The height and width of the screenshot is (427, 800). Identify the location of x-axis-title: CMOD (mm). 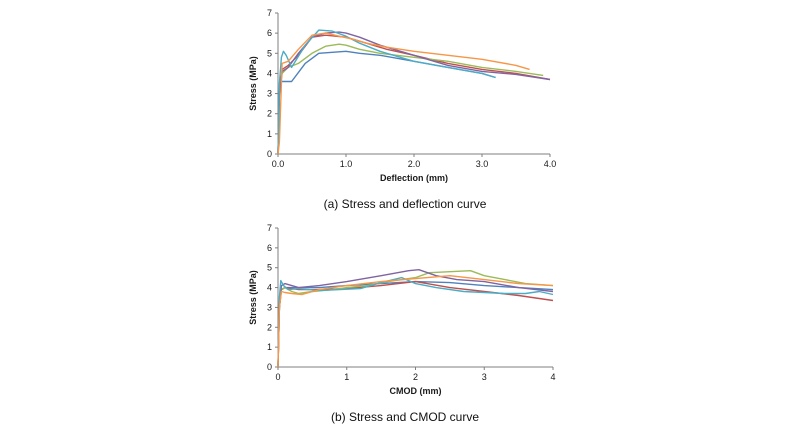
(416, 391).